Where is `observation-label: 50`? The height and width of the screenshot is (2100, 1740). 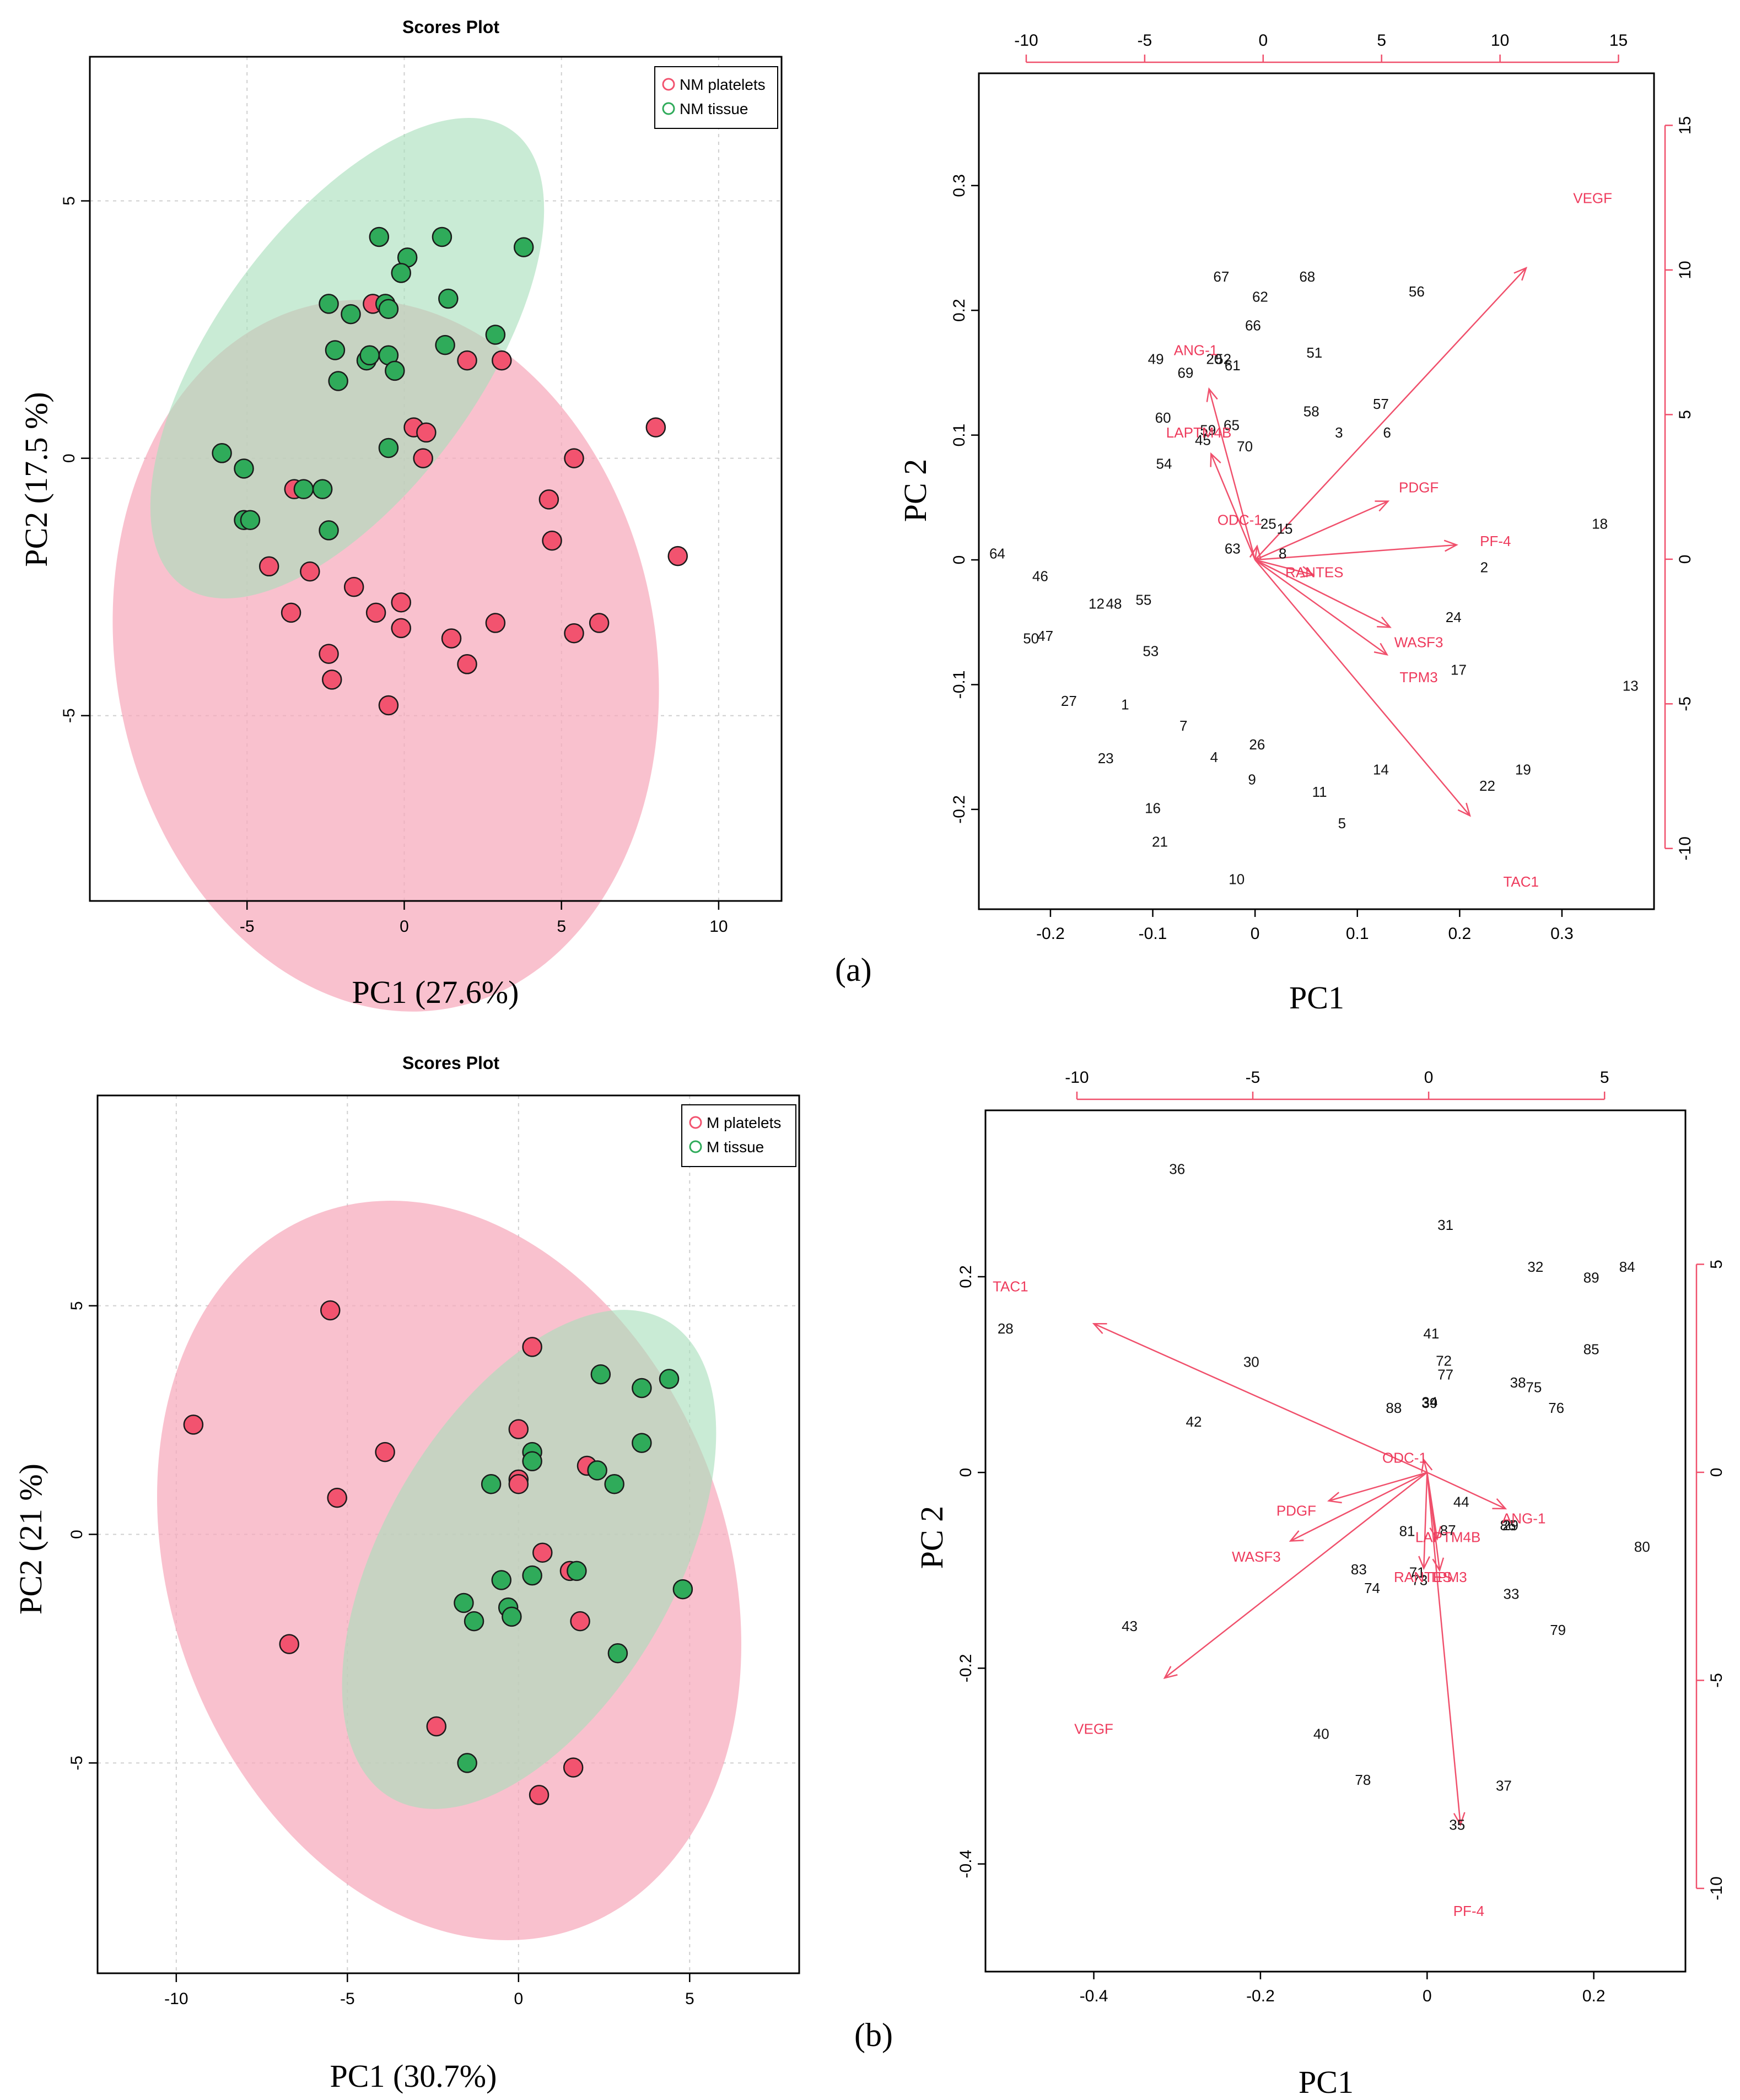
observation-label: 50 is located at coordinates (1031, 638).